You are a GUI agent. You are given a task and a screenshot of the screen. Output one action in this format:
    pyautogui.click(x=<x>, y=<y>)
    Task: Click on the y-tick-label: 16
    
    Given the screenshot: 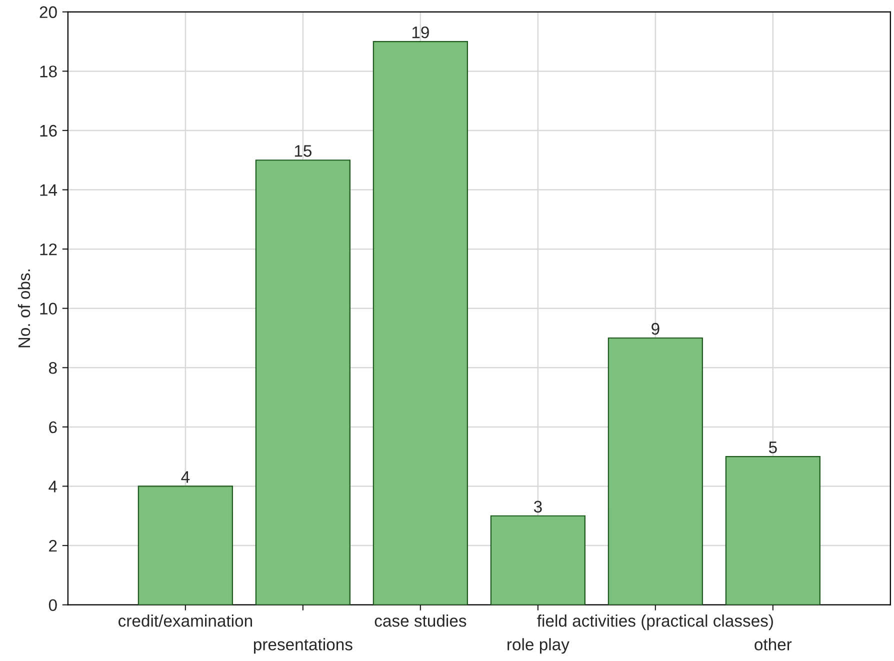 What is the action you would take?
    pyautogui.click(x=48, y=130)
    